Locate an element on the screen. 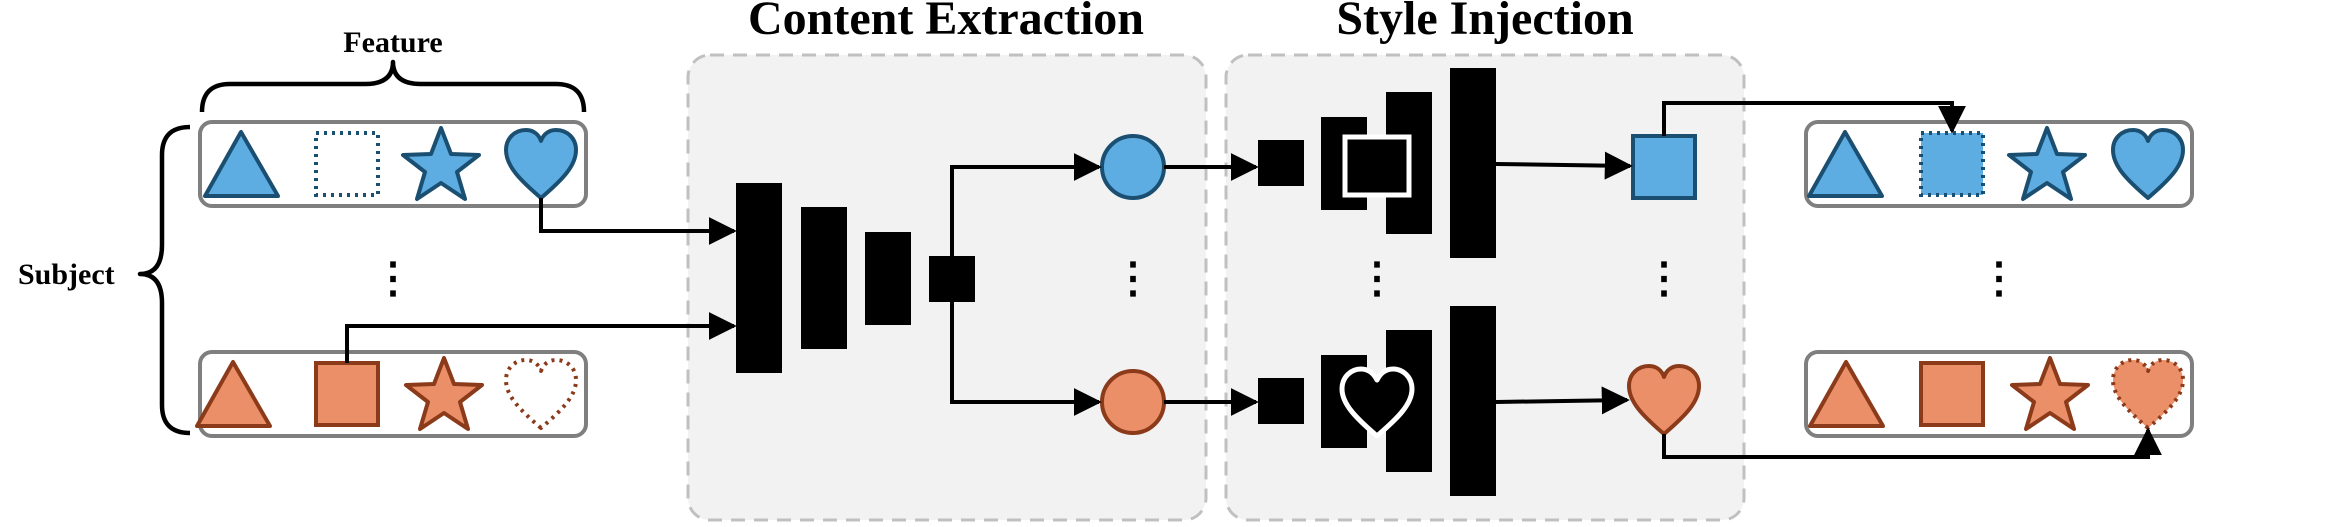 The width and height of the screenshot is (2343, 527). arrow-bottleneck-to-blue-circle is located at coordinates (1026, 217).